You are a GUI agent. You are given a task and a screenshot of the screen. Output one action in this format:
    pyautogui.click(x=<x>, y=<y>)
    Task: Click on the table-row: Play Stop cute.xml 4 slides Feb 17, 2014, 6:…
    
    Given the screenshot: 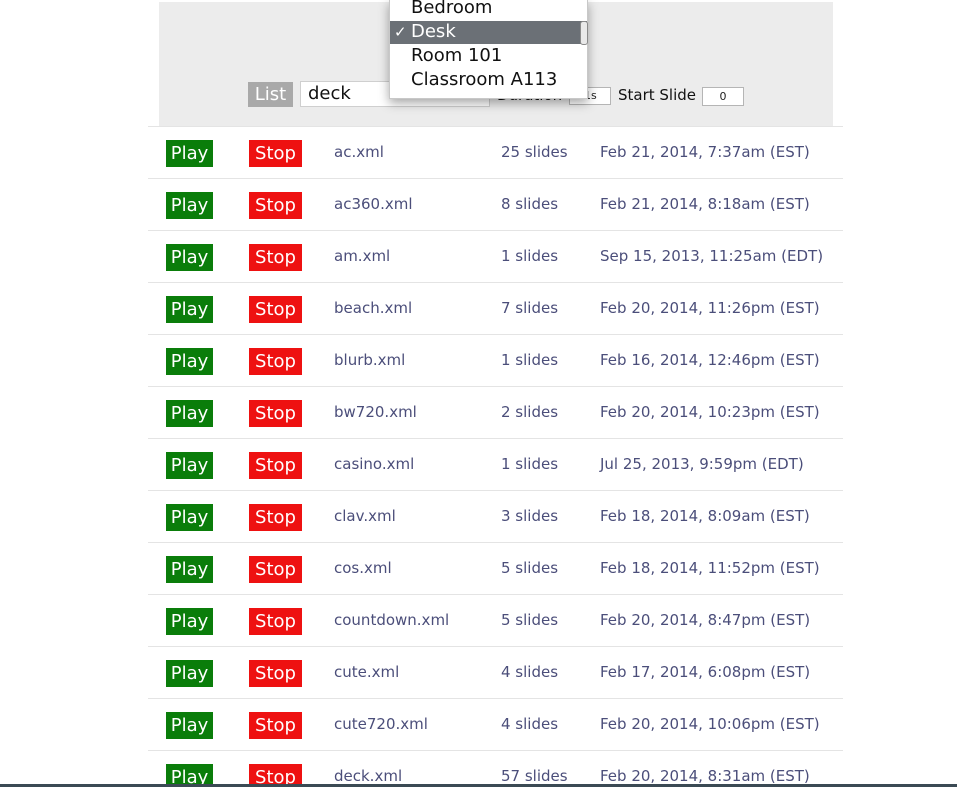 What is the action you would take?
    pyautogui.click(x=495, y=672)
    